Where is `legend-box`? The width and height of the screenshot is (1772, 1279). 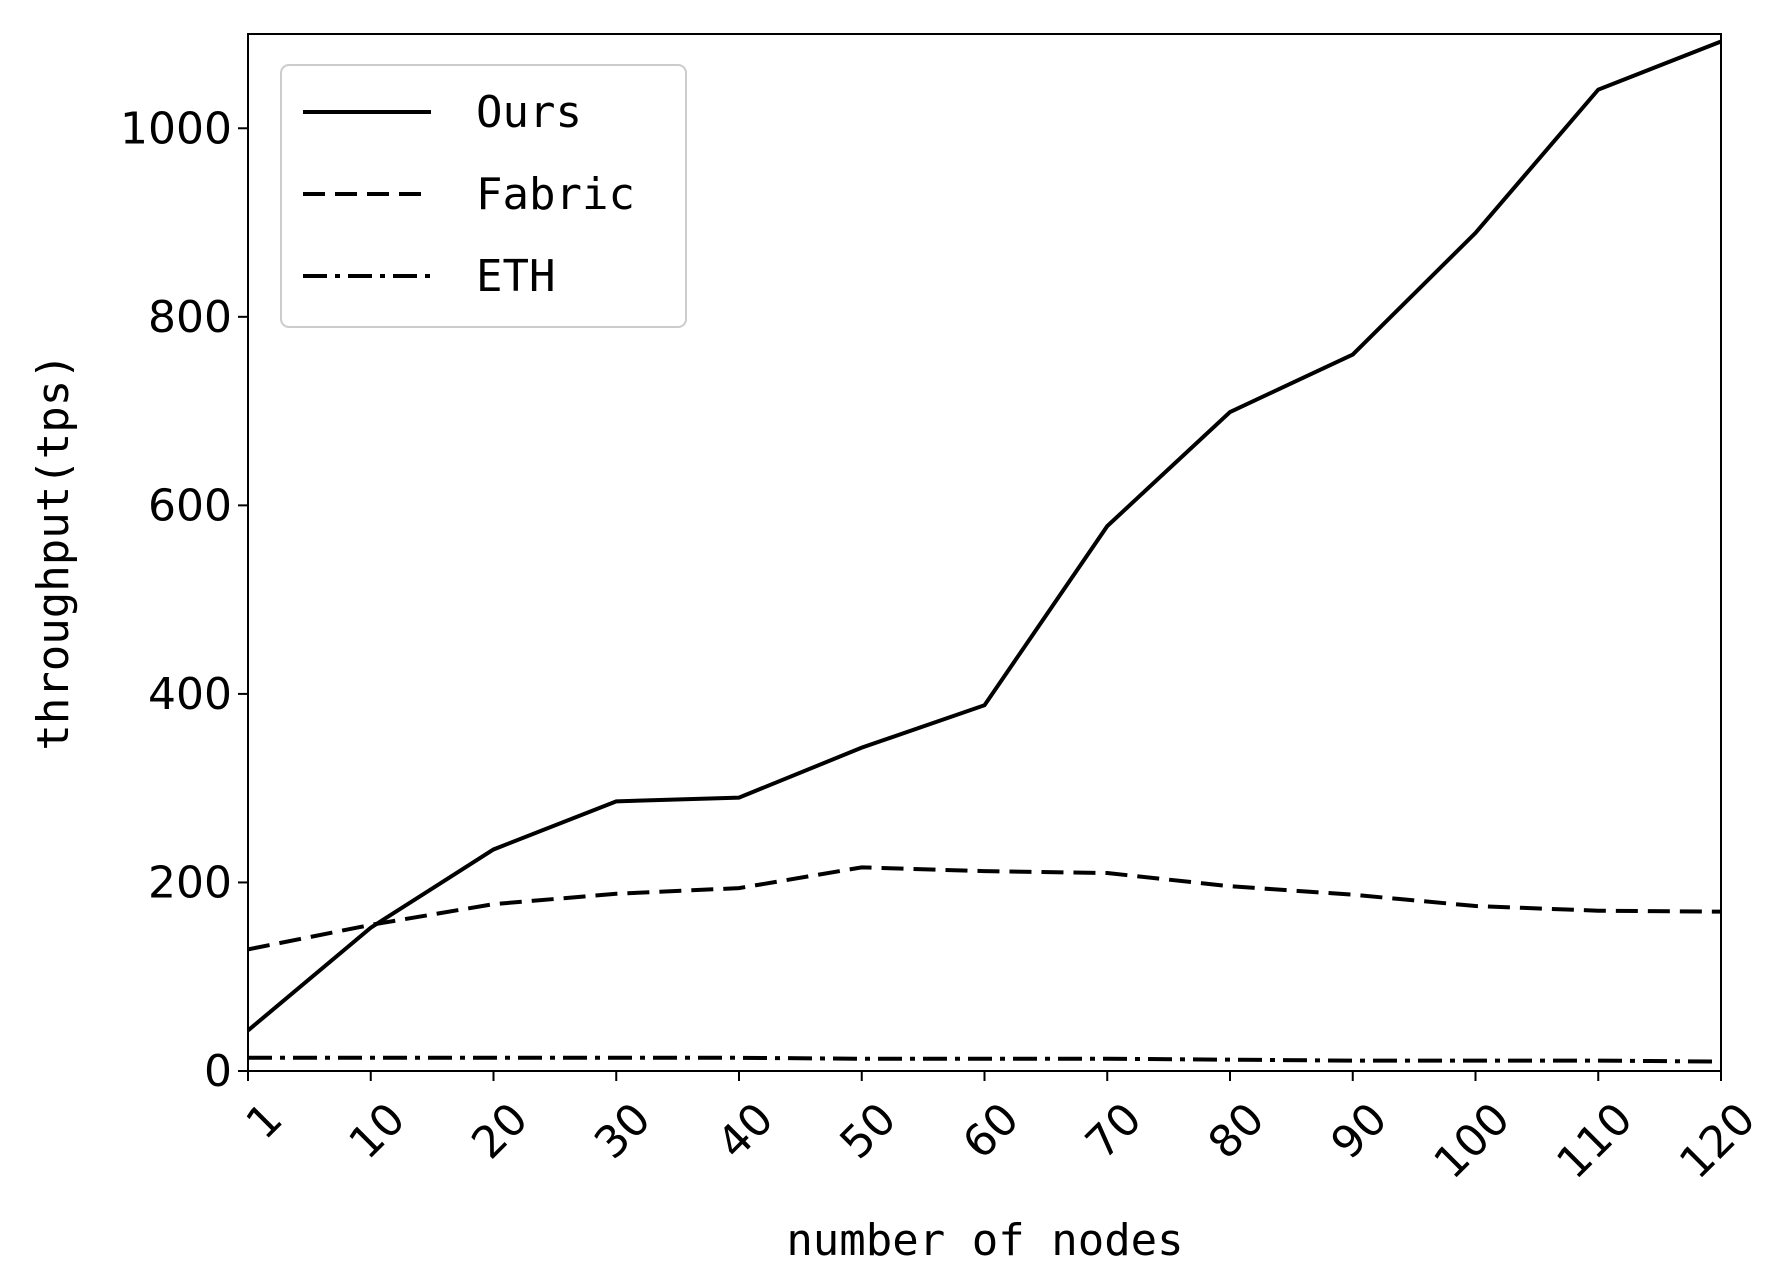
legend-box is located at coordinates (483, 196).